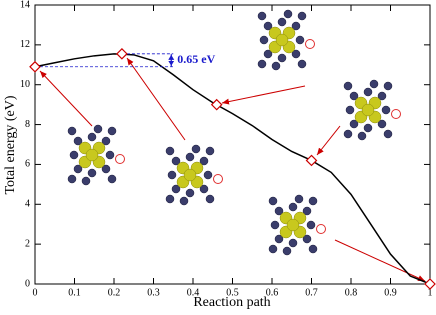  I want to click on y-tick-label: 2, so click(27, 243).